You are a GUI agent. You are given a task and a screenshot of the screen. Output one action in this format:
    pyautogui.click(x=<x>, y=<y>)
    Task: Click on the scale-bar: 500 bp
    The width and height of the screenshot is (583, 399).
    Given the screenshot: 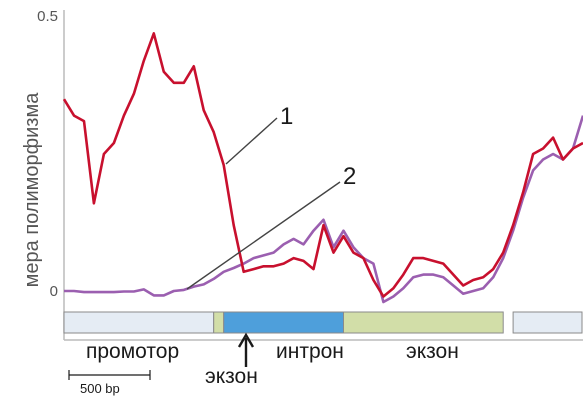 What is the action you would take?
    pyautogui.click(x=109, y=383)
    